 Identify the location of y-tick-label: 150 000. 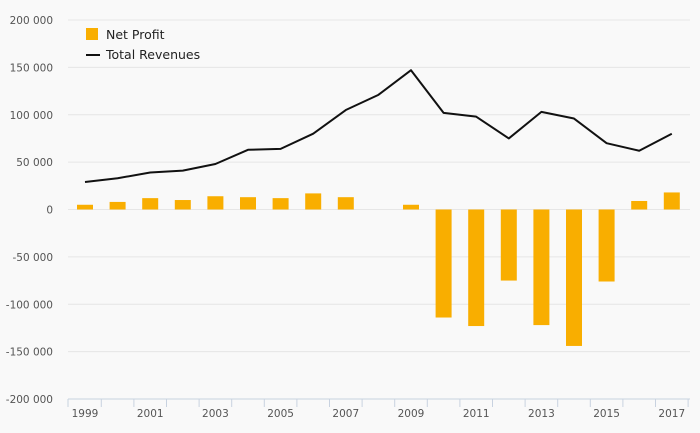
(31, 68).